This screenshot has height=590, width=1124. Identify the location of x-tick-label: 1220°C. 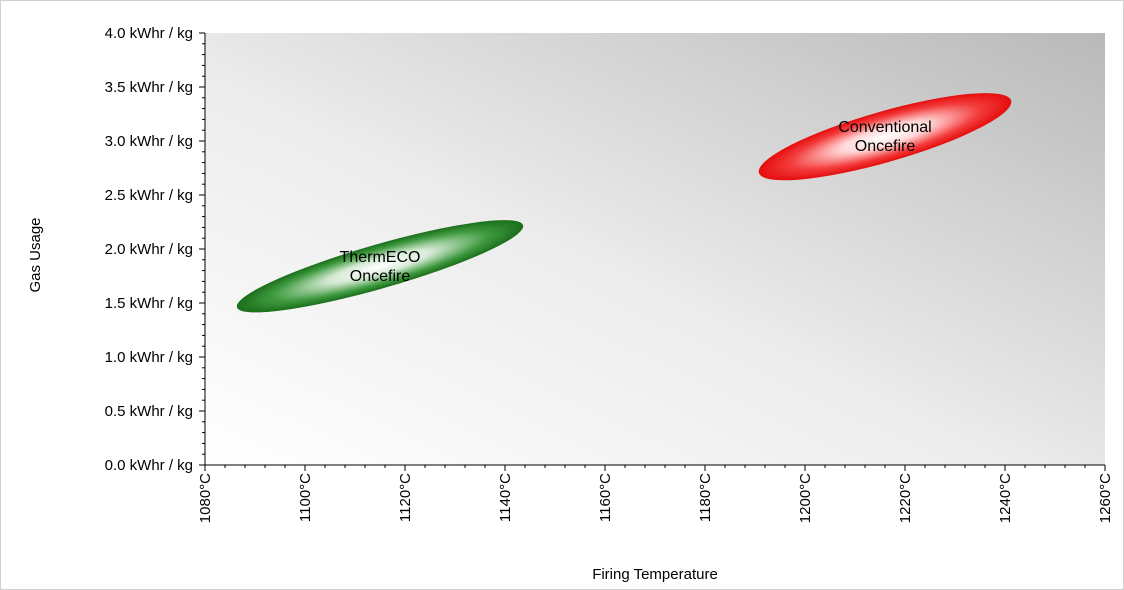
(905, 498).